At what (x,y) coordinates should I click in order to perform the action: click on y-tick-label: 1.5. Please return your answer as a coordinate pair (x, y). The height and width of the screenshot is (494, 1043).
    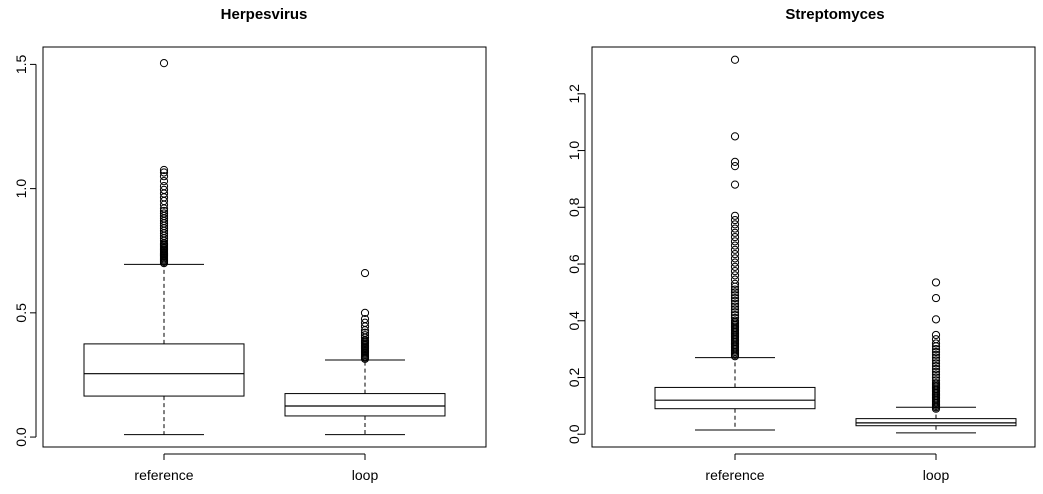
    Looking at the image, I should click on (21, 64).